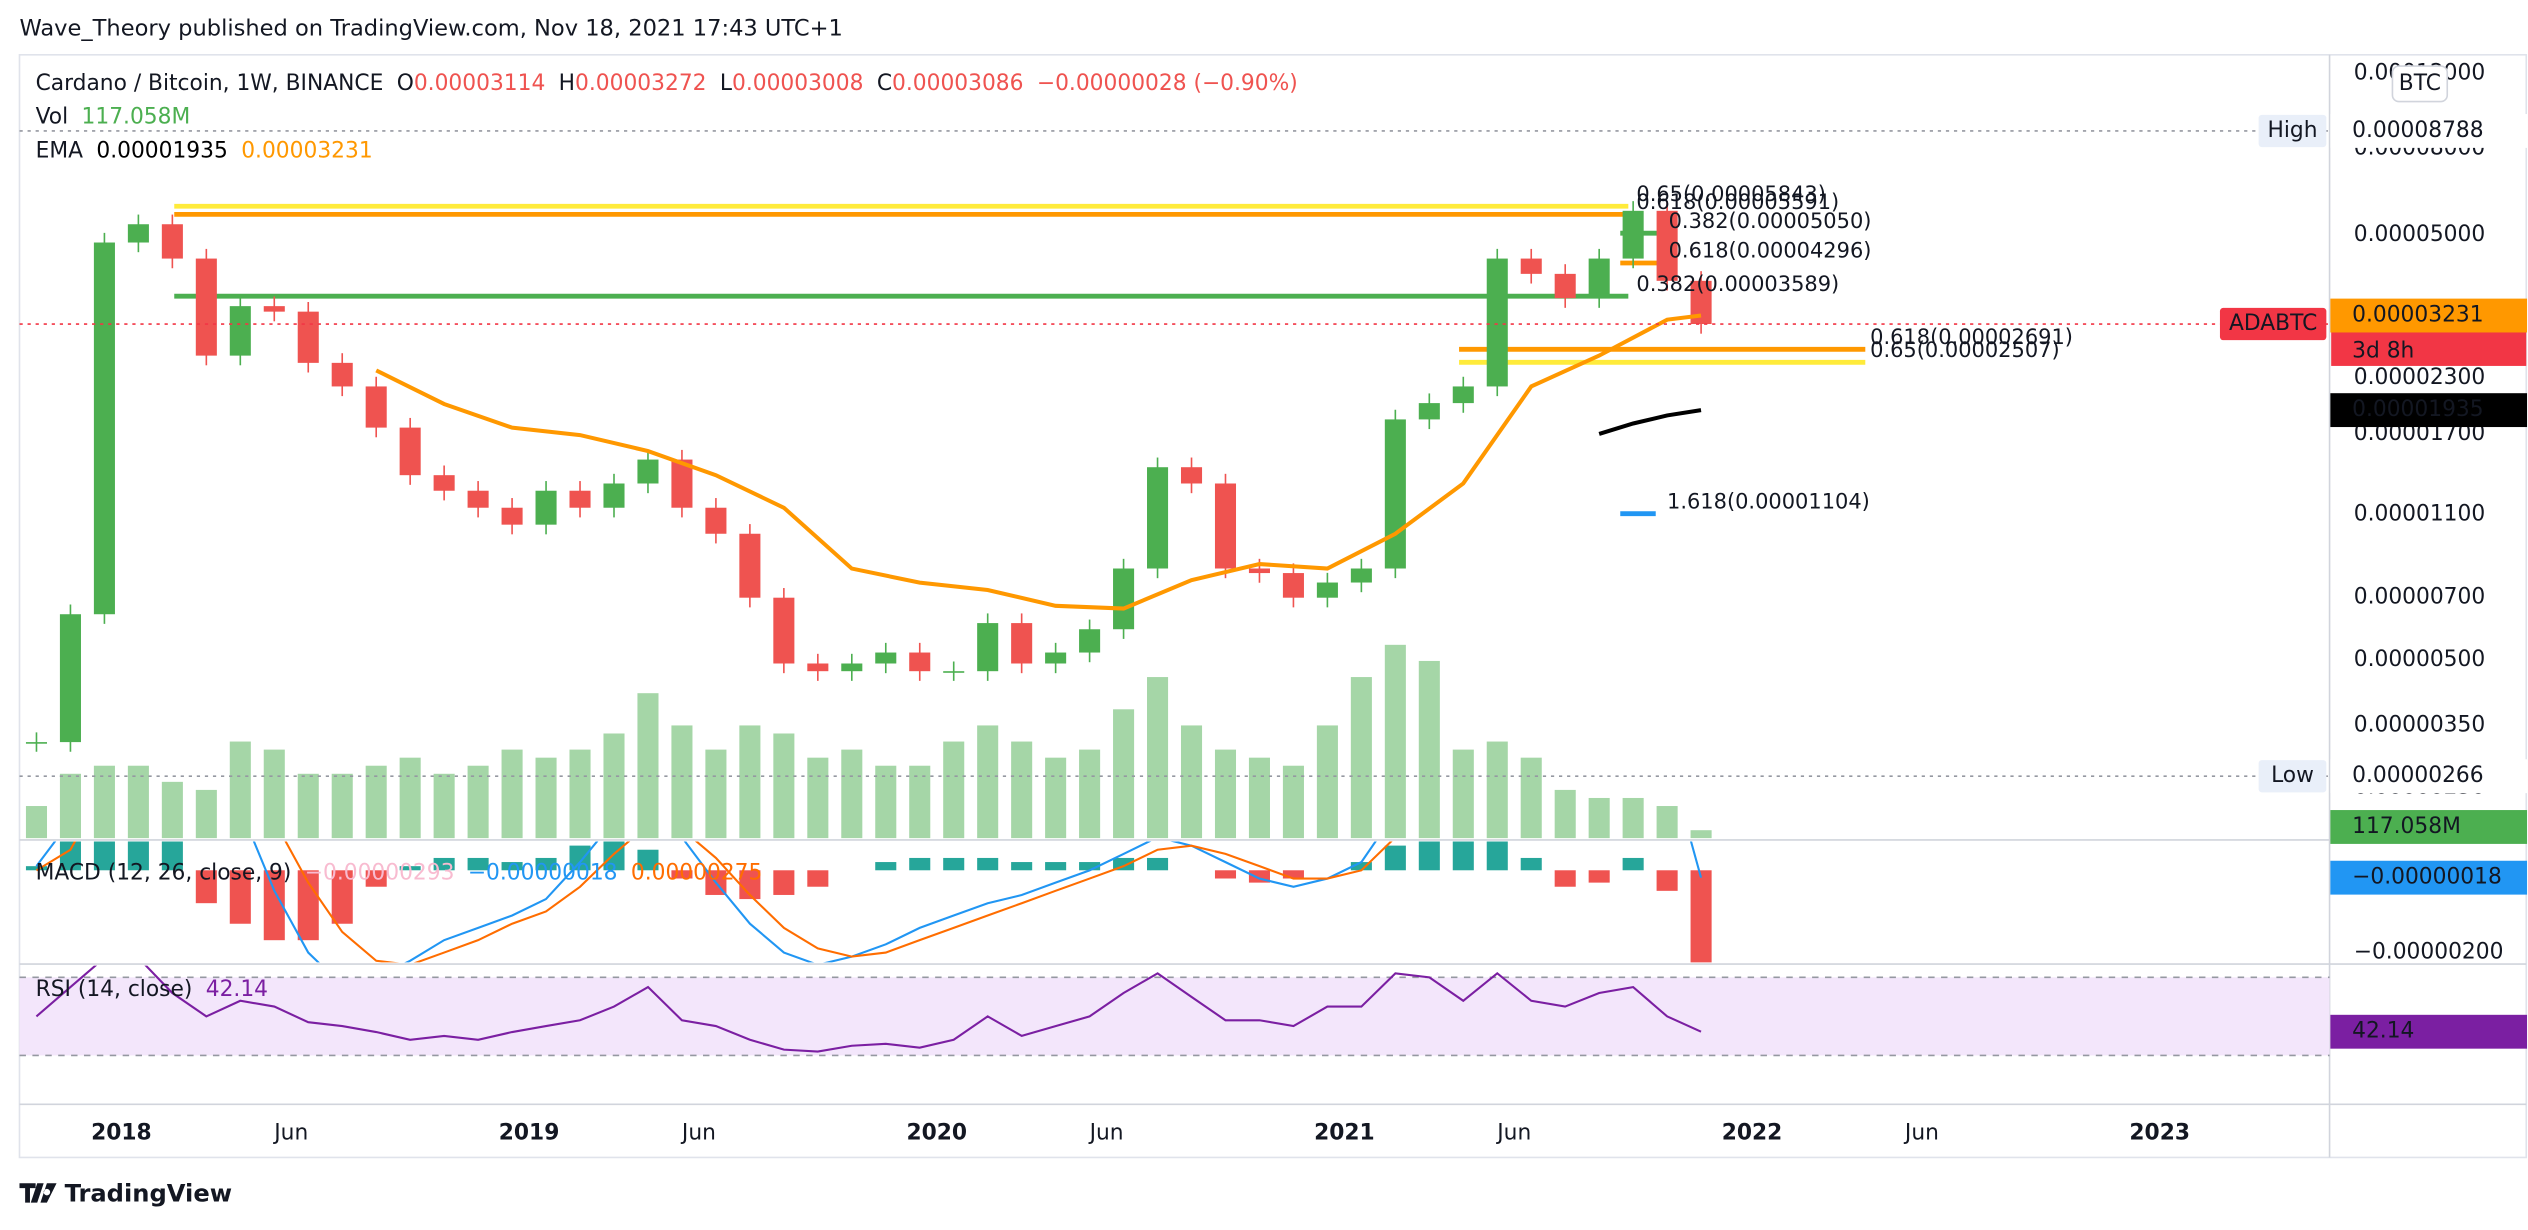  What do you see at coordinates (52, 117) in the screenshot?
I see `volume-name: Vol` at bounding box center [52, 117].